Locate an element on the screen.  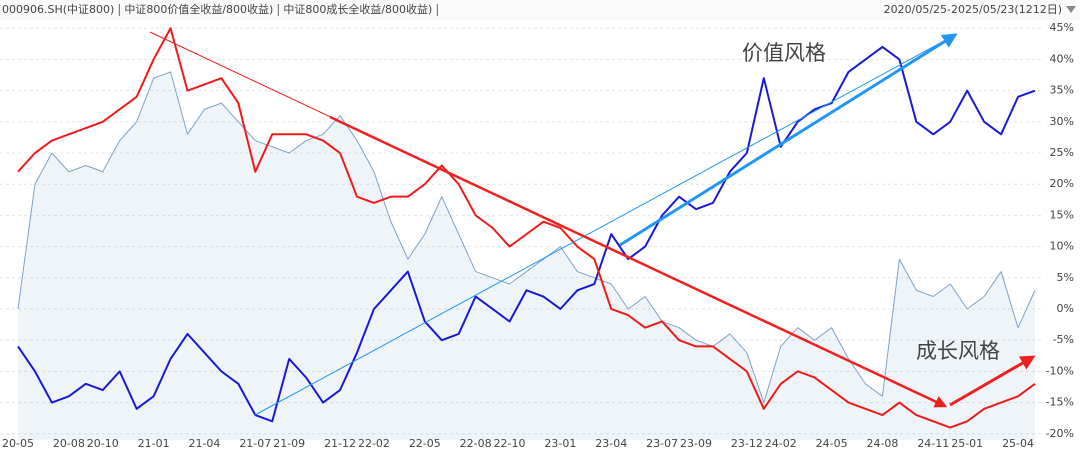
y-tick-label: -5% is located at coordinates (1063, 339).